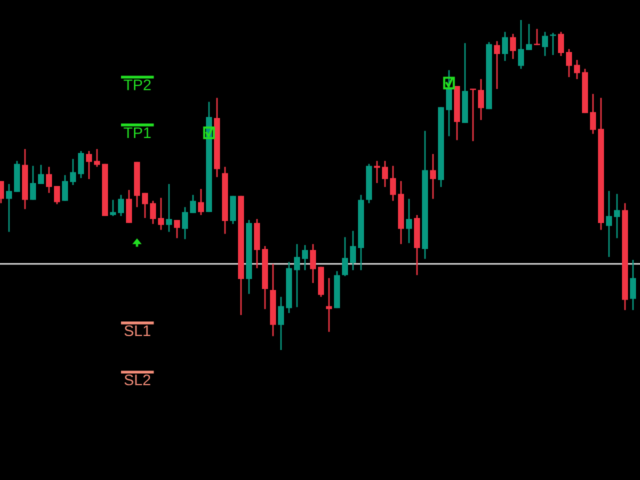  What do you see at coordinates (137, 84) in the screenshot?
I see `ref-line-label: TP2` at bounding box center [137, 84].